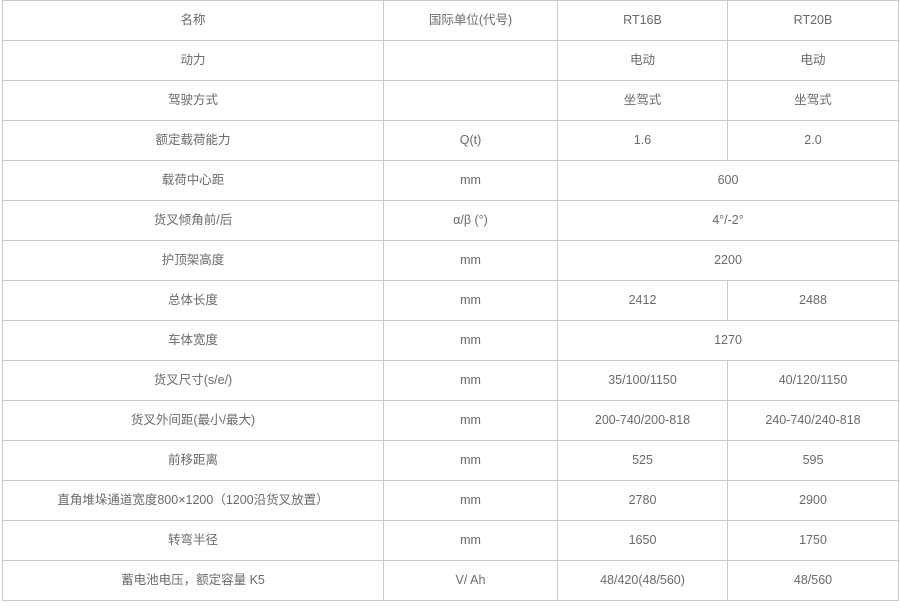 This screenshot has height=615, width=900. I want to click on table-row: 载荷中心距 mm 600, so click(450, 180).